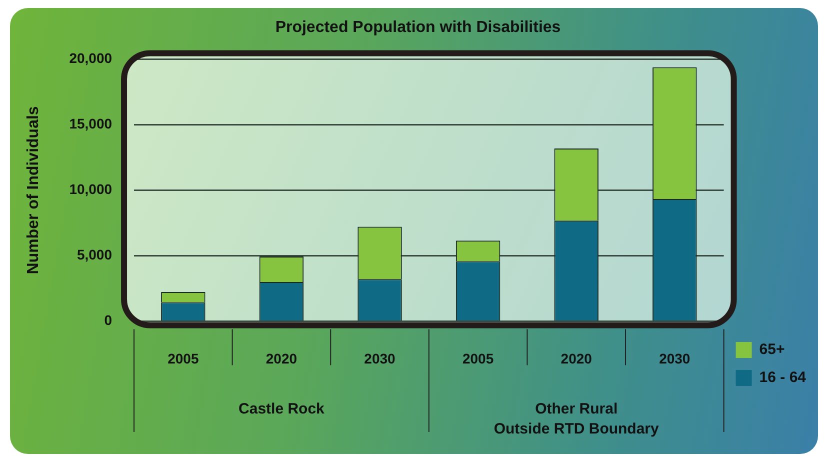 The image size is (826, 458). Describe the element at coordinates (577, 419) in the screenshot. I see `text: Other Rural Outside RTD Boundary` at that location.